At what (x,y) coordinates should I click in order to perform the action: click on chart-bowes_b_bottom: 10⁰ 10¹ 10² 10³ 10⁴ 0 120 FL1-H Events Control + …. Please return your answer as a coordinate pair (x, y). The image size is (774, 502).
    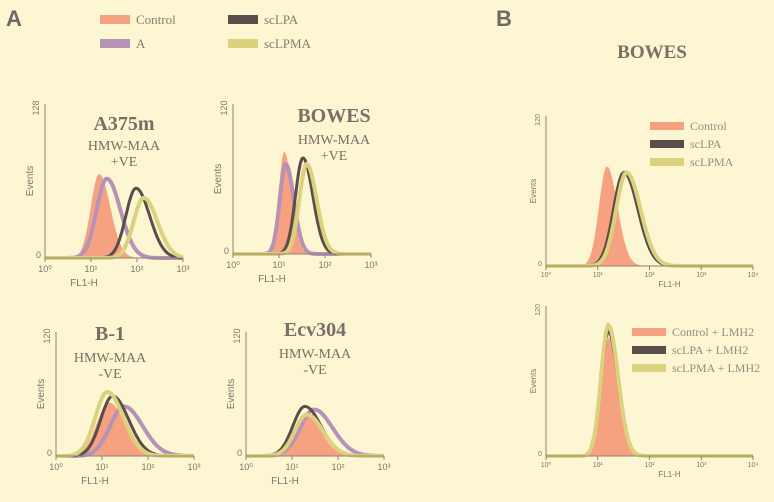
    Looking at the image, I should click on (644, 391).